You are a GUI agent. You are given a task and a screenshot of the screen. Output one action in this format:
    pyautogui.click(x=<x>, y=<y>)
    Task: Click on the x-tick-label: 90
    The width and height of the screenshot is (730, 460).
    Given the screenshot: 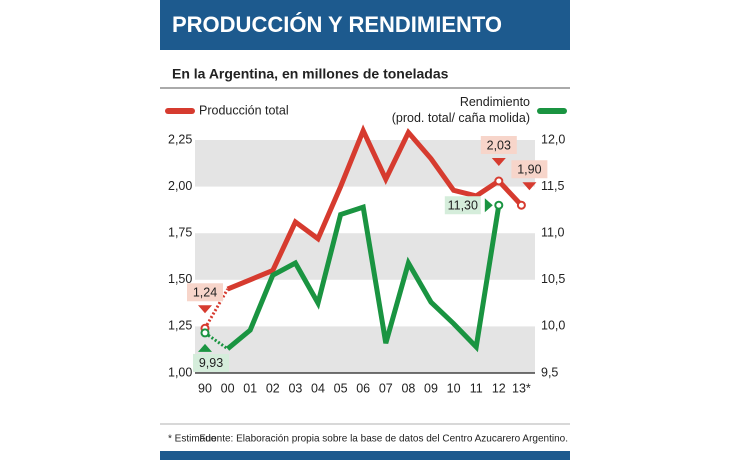 What is the action you would take?
    pyautogui.click(x=205, y=388)
    